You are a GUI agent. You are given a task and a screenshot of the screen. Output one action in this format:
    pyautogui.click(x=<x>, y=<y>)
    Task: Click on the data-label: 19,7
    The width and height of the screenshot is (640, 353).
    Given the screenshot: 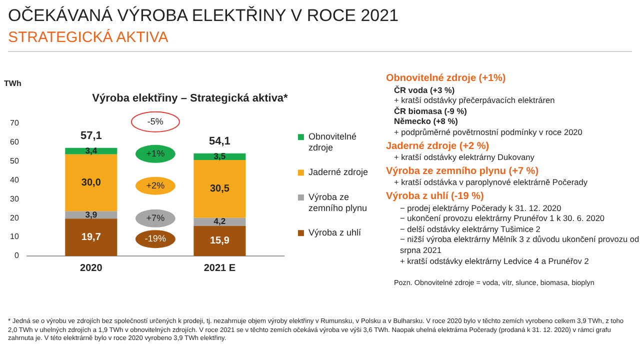 What is the action you would take?
    pyautogui.click(x=91, y=238)
    